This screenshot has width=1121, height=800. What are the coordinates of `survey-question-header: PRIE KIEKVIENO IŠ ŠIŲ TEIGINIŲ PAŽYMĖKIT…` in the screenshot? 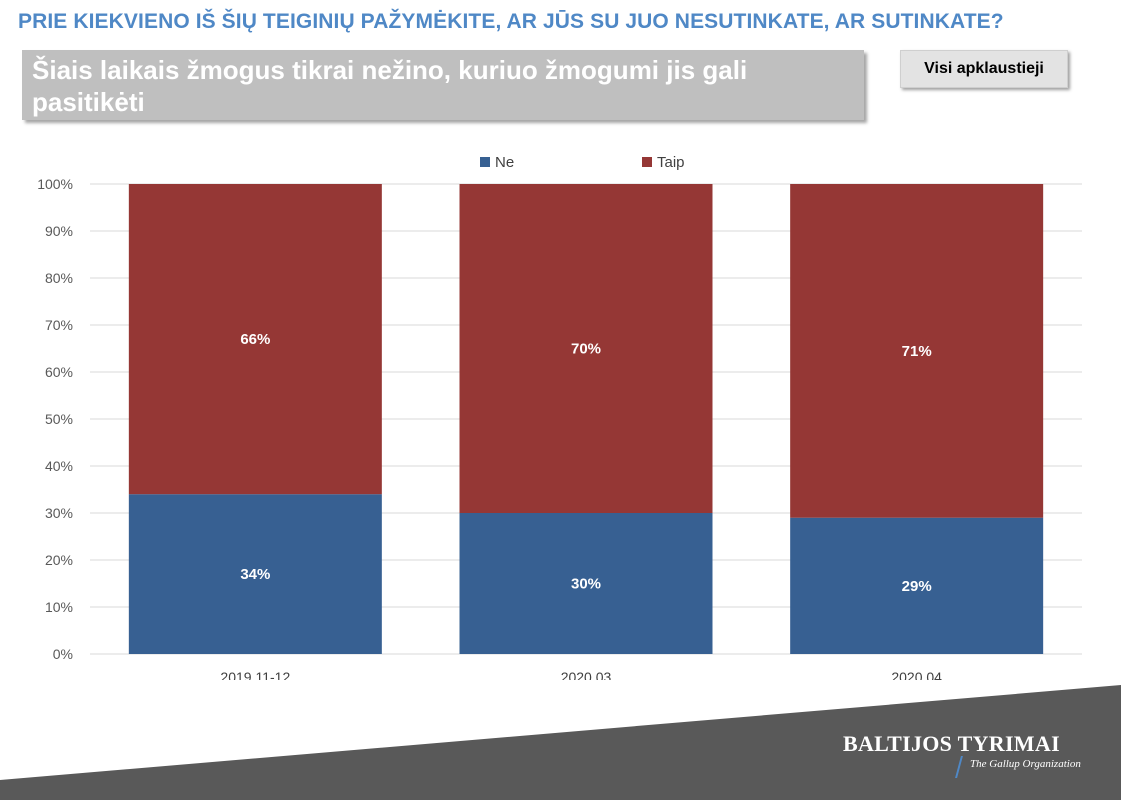 It's located at (511, 21).